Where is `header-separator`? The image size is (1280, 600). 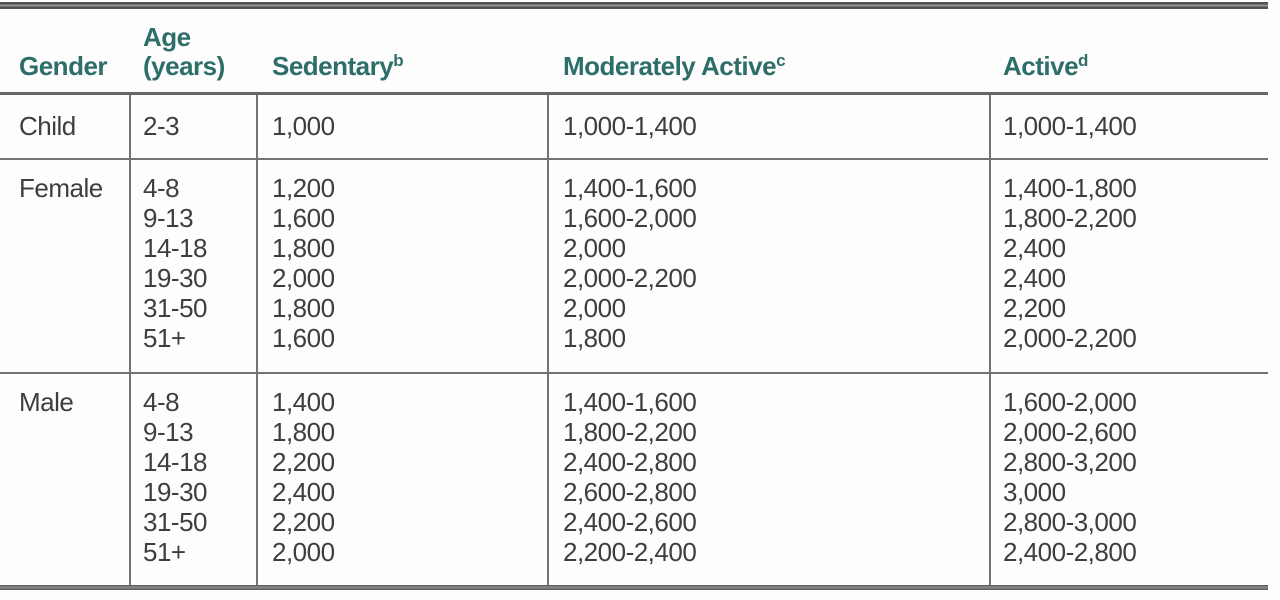
header-separator is located at coordinates (634, 93).